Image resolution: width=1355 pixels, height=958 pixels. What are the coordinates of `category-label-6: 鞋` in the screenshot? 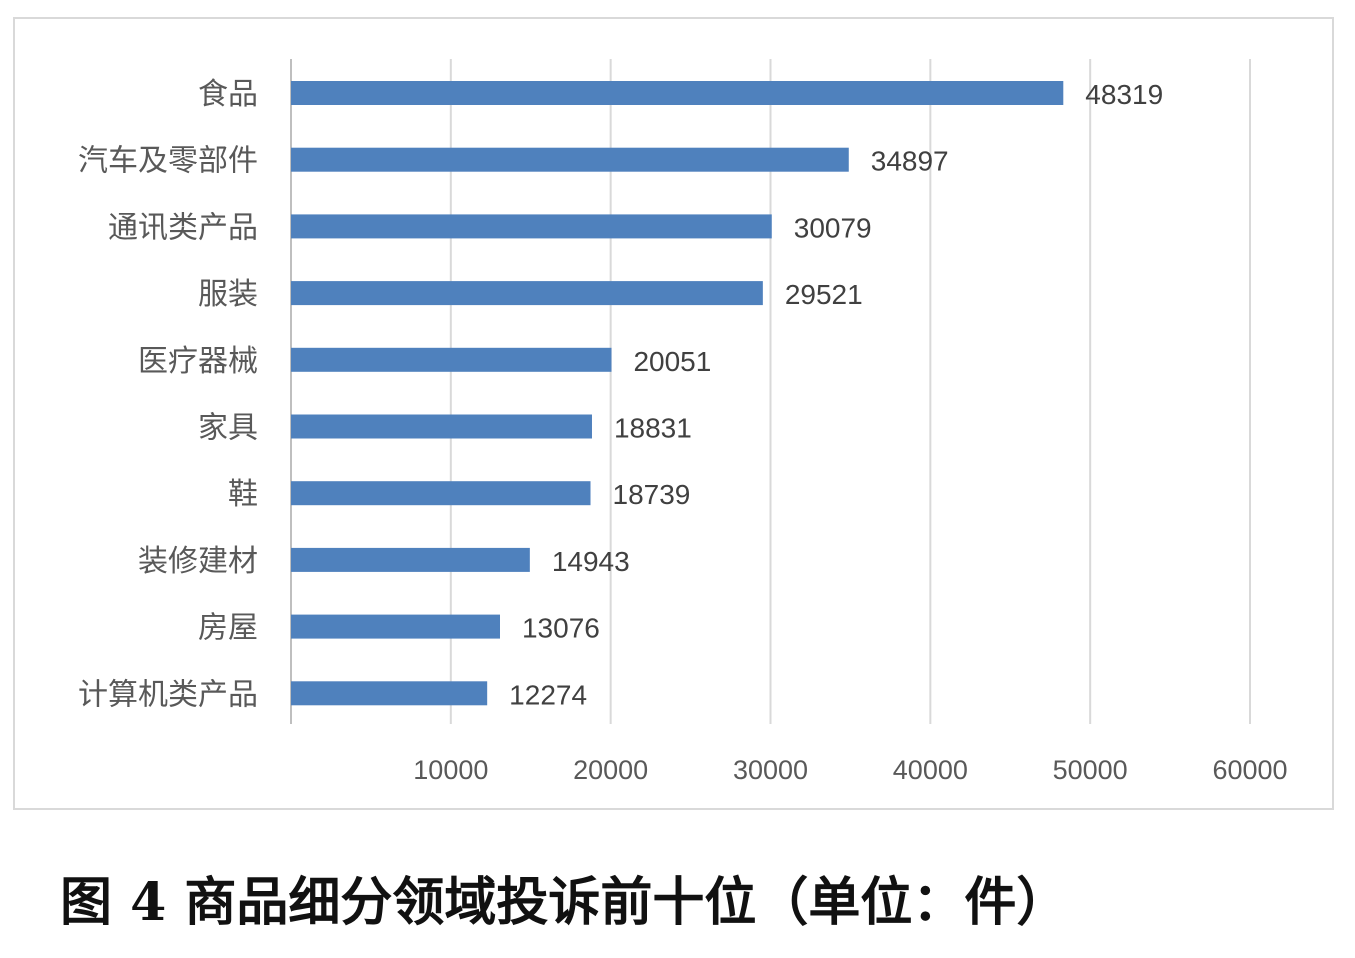 It's located at (243, 494).